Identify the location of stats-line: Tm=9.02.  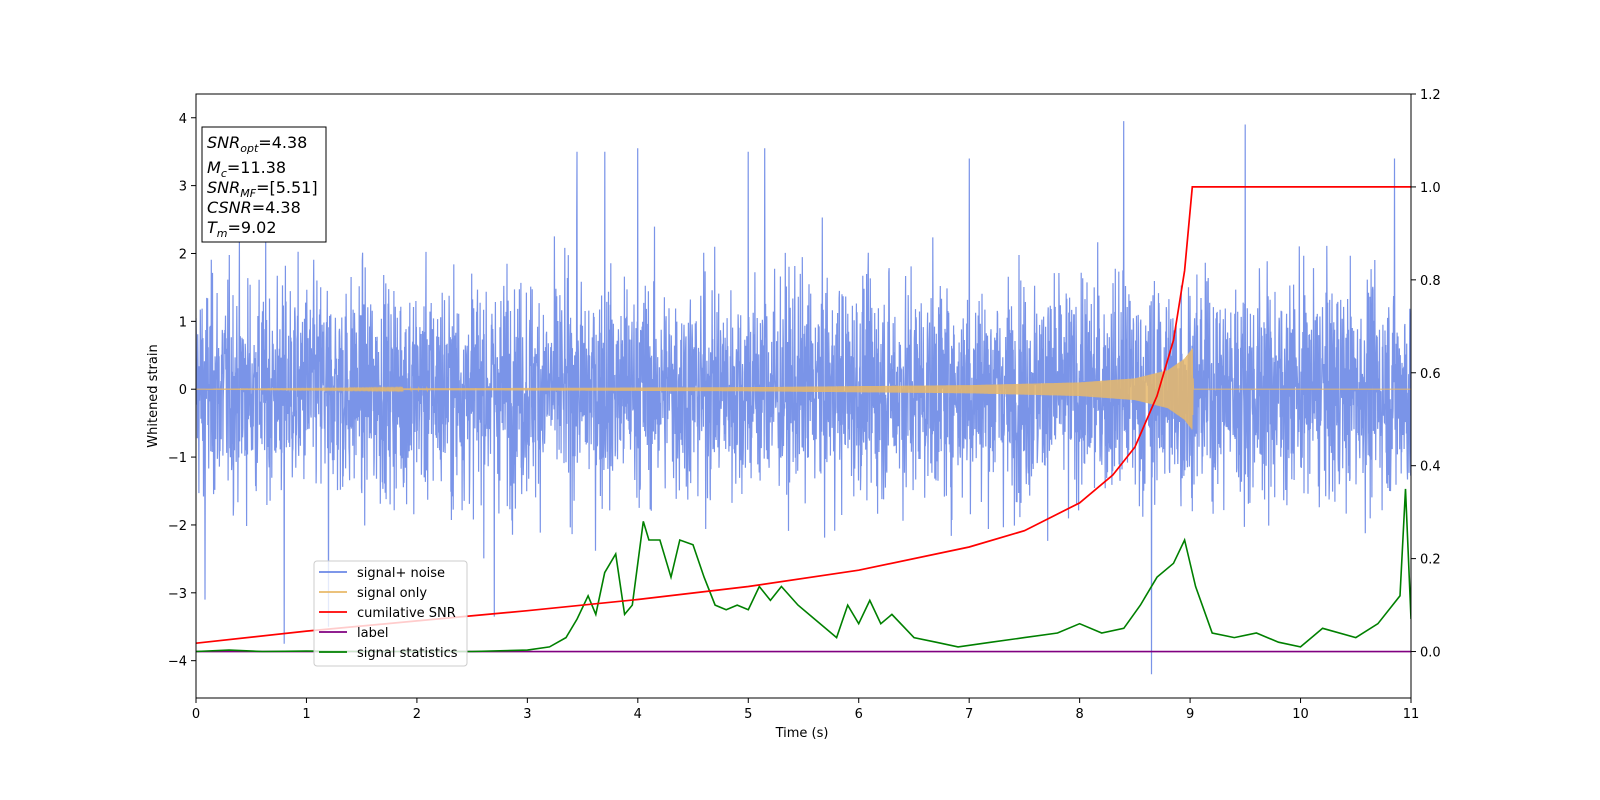
(242, 229).